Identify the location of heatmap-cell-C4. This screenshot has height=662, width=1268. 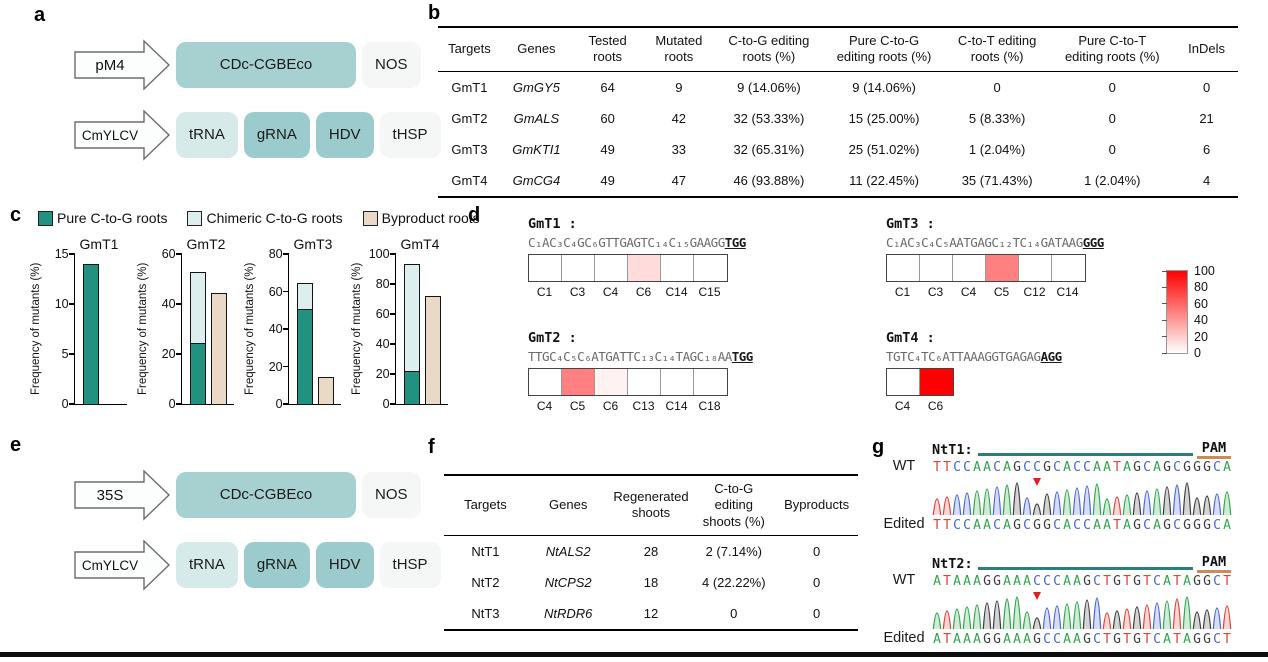
(903, 382).